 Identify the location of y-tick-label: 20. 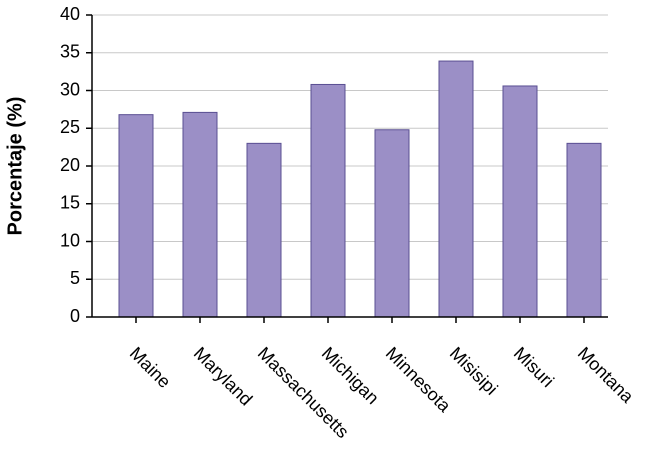
(70, 165).